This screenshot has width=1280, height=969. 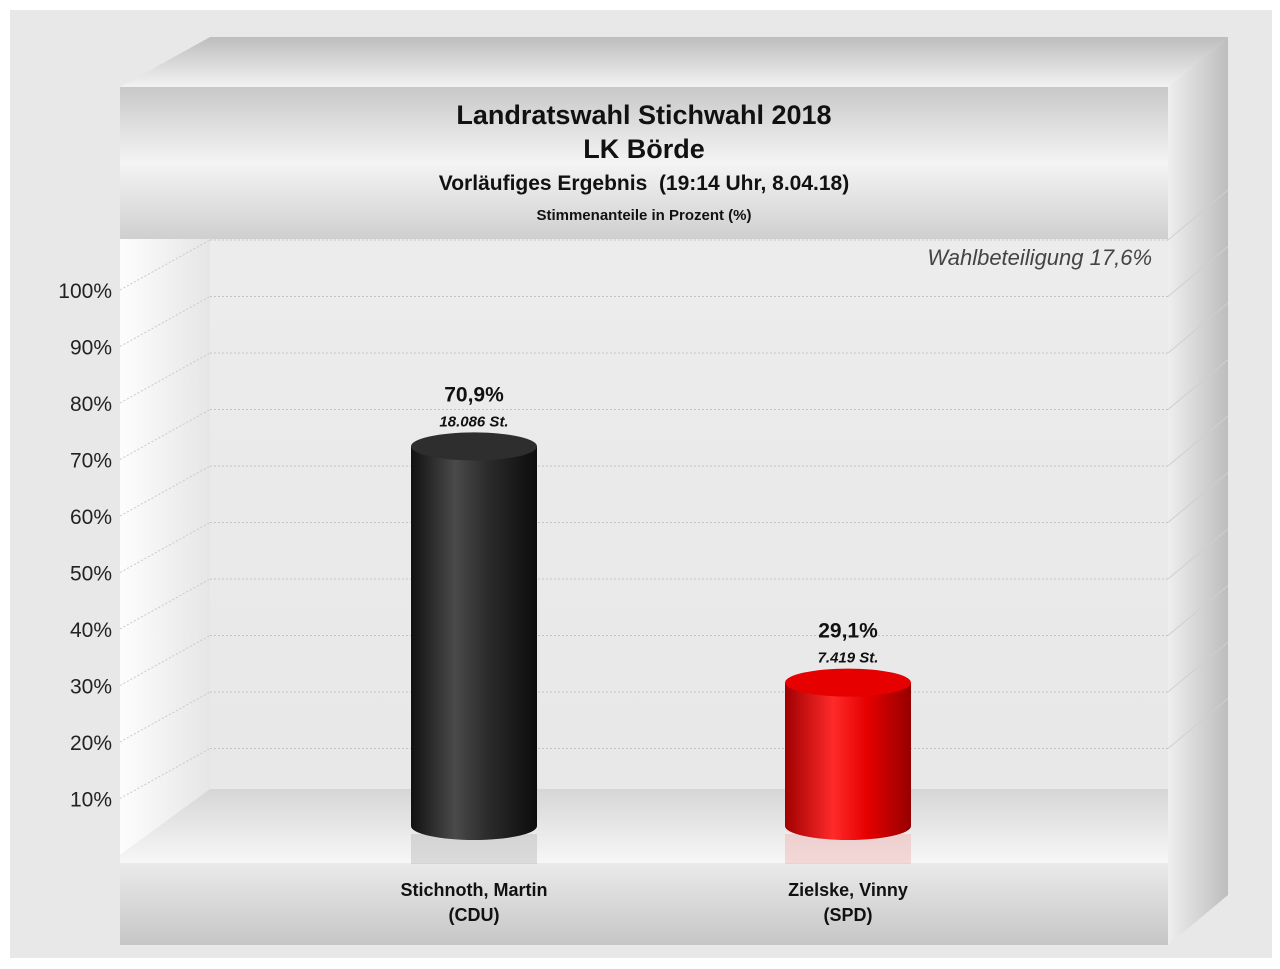 I want to click on turnout-annotation: Wahlbeteiligung 17,6%, so click(x=1039, y=257).